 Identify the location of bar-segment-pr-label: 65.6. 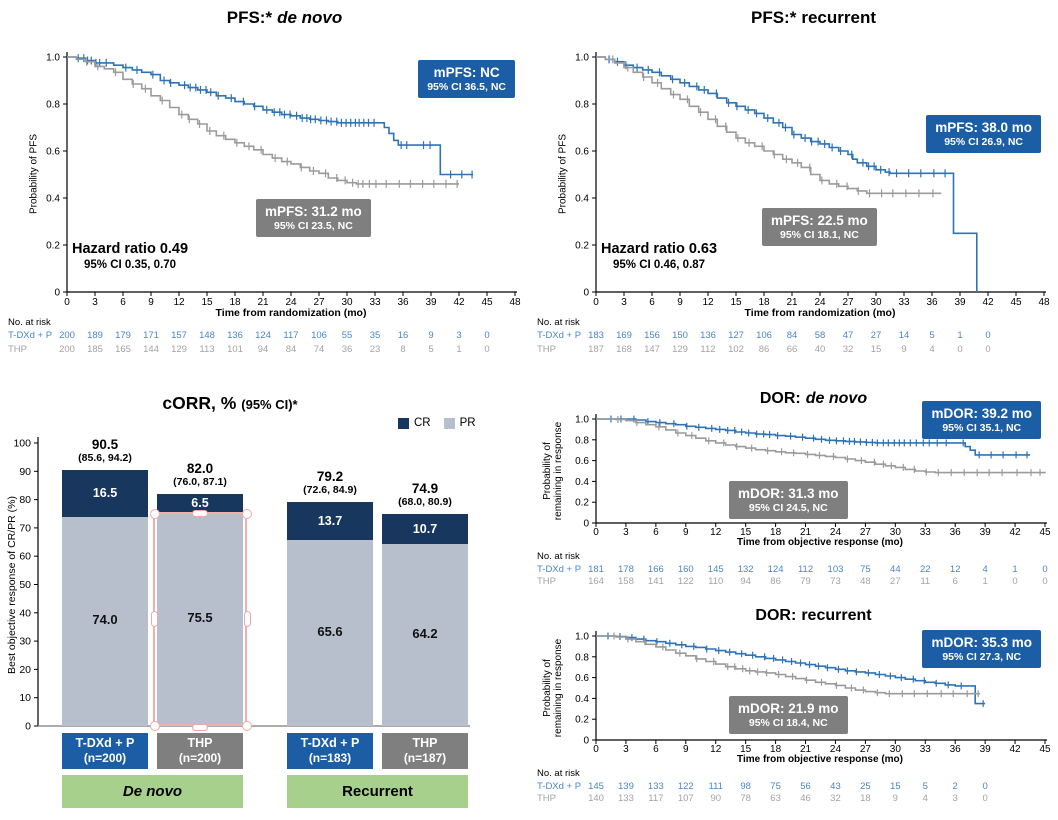
(330, 632).